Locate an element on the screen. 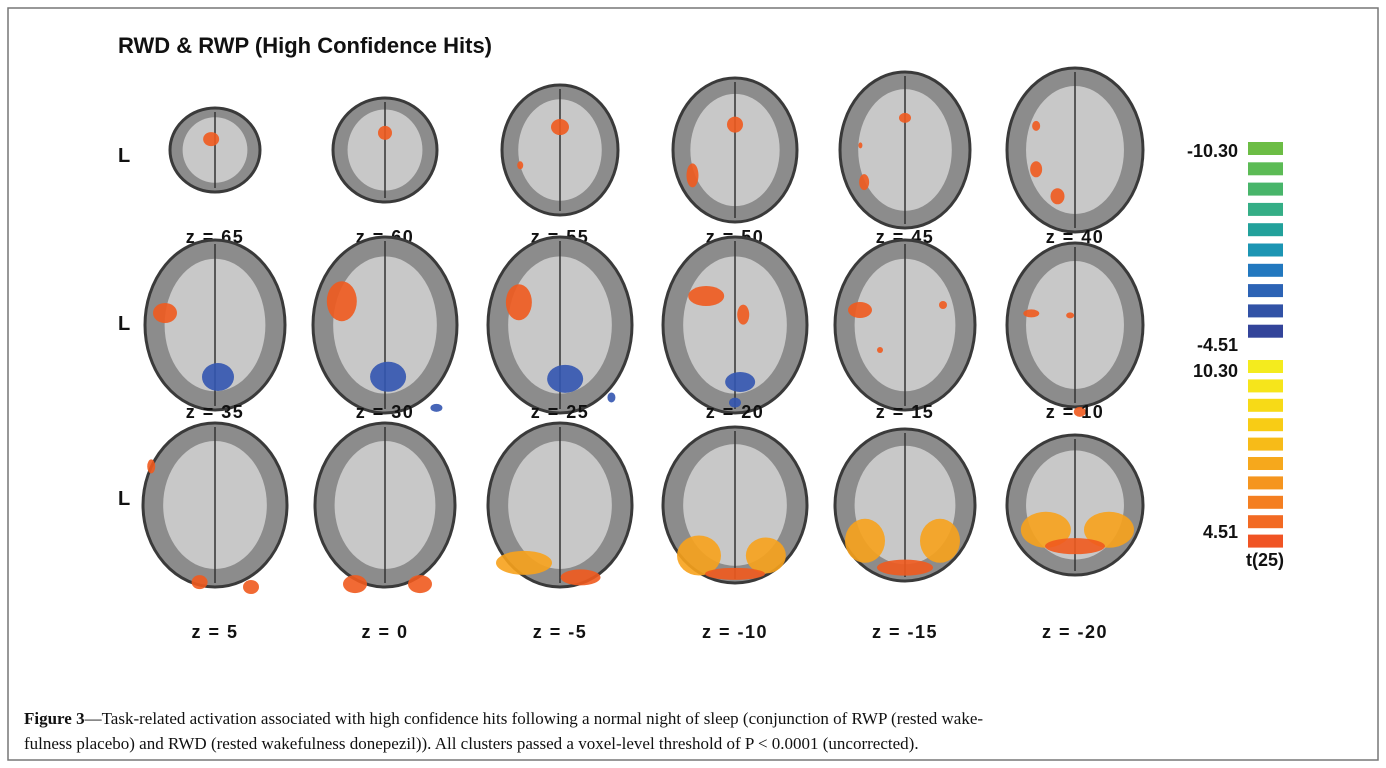 This screenshot has width=1386, height=768. slice-label: z = 5 is located at coordinates (214, 632).